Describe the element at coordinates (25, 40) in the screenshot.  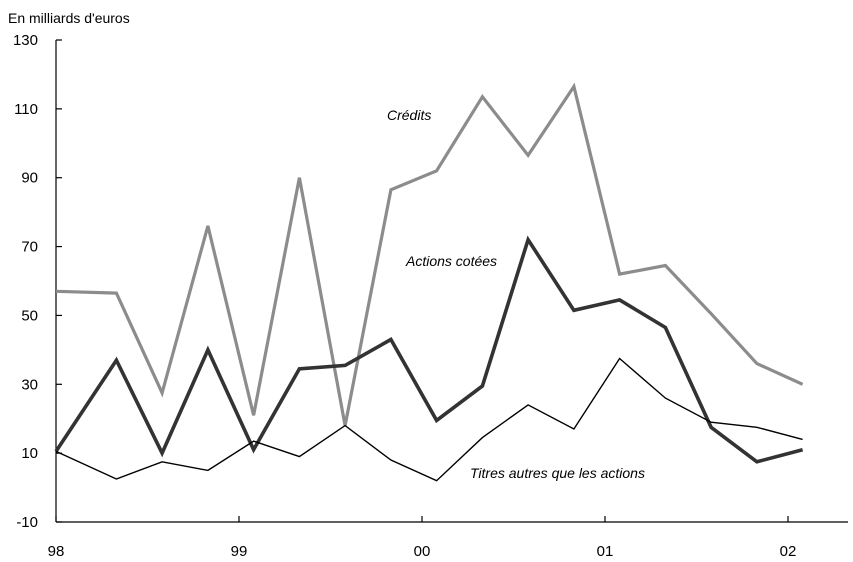
I see `y-tick-label: 130` at that location.